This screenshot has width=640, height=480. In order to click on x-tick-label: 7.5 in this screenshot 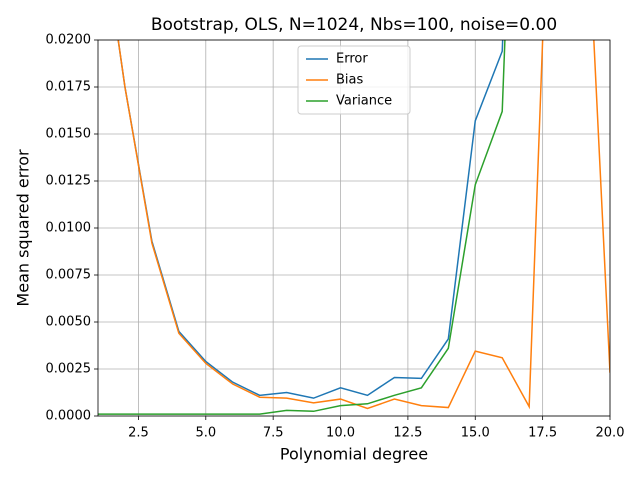, I will do `click(273, 433)`.